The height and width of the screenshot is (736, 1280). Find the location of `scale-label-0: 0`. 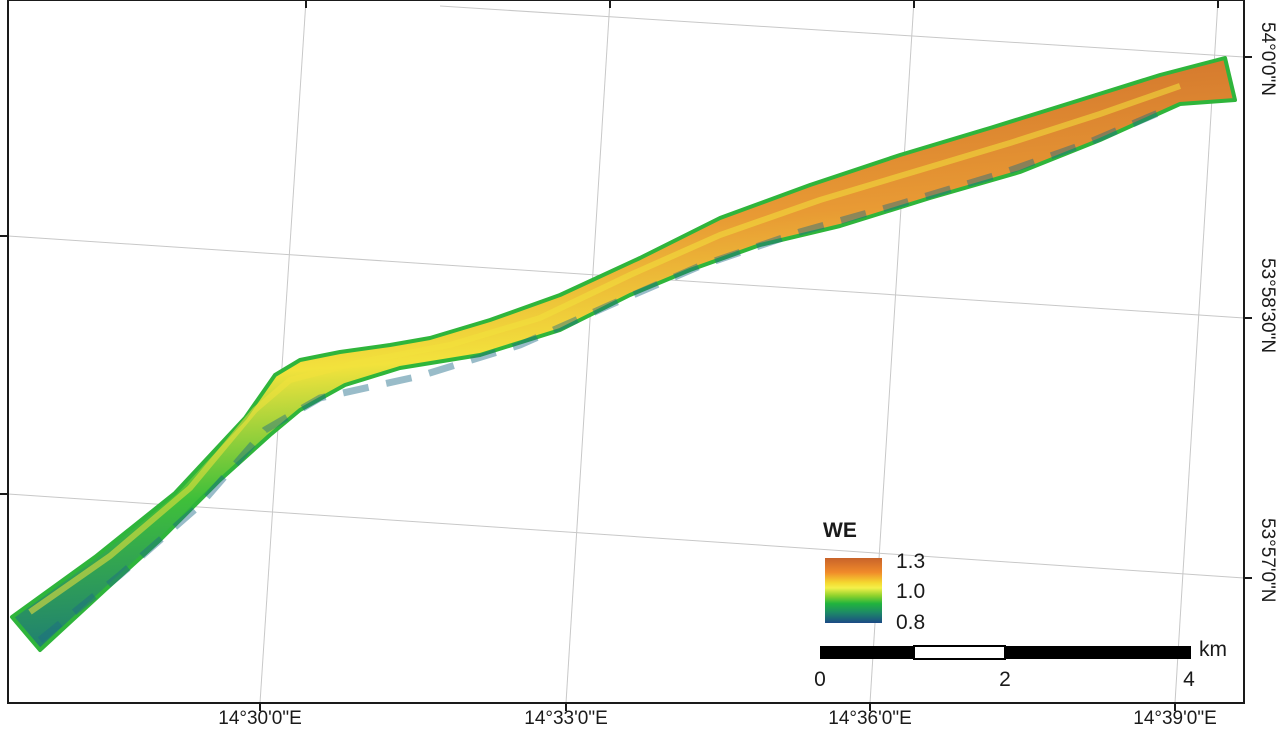

scale-label-0: 0 is located at coordinates (820, 679).